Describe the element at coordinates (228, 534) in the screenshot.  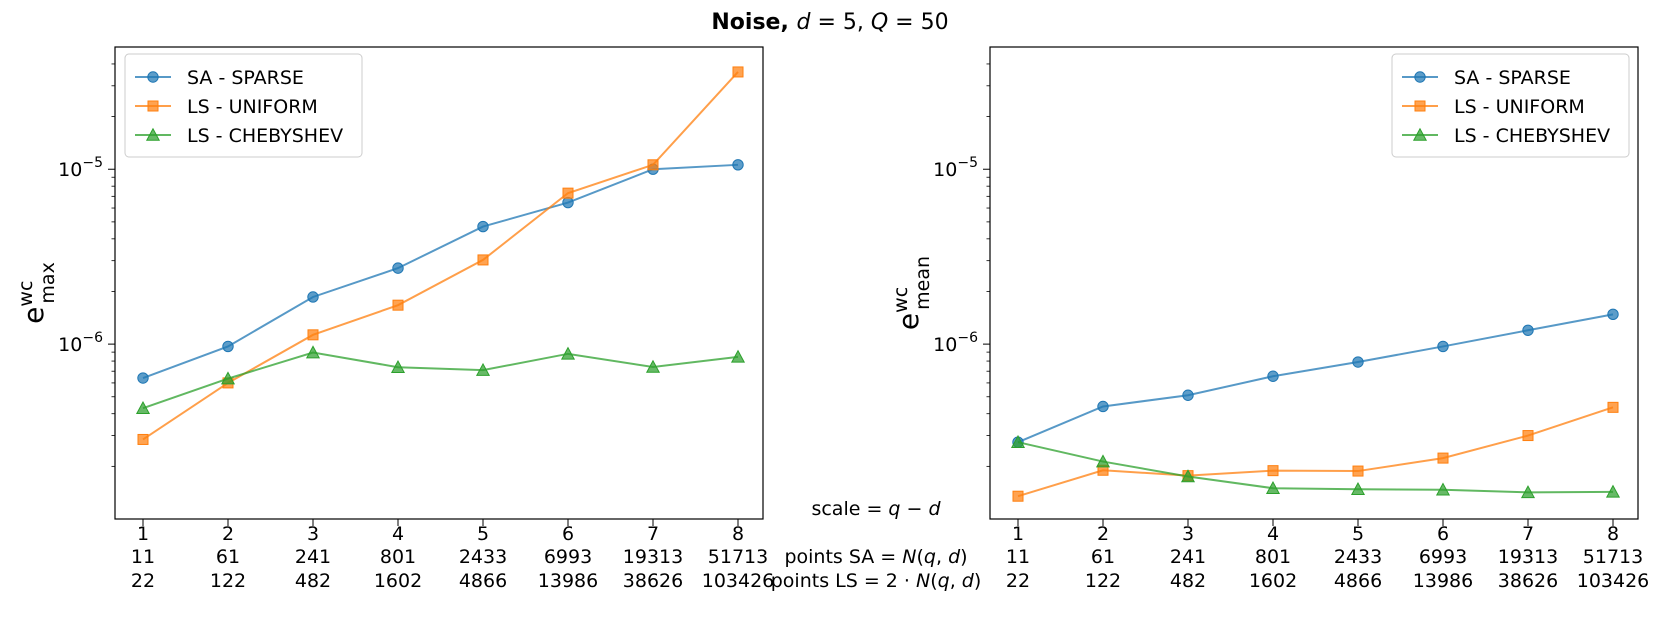
I see `x-tick-label-scale: 2` at that location.